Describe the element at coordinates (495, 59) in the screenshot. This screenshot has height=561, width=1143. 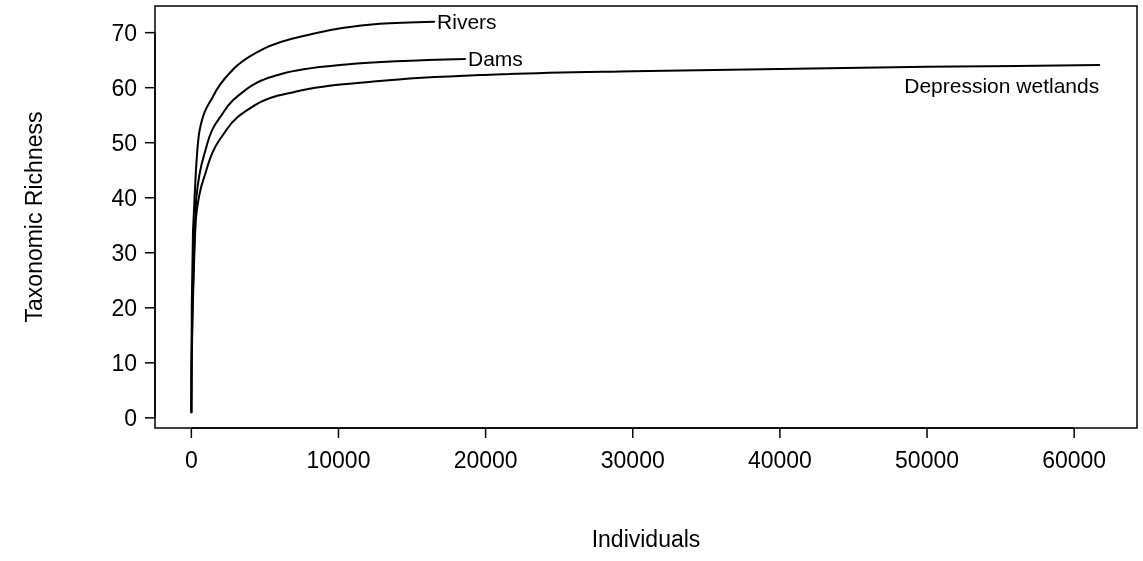
I see `series-label: Dams` at that location.